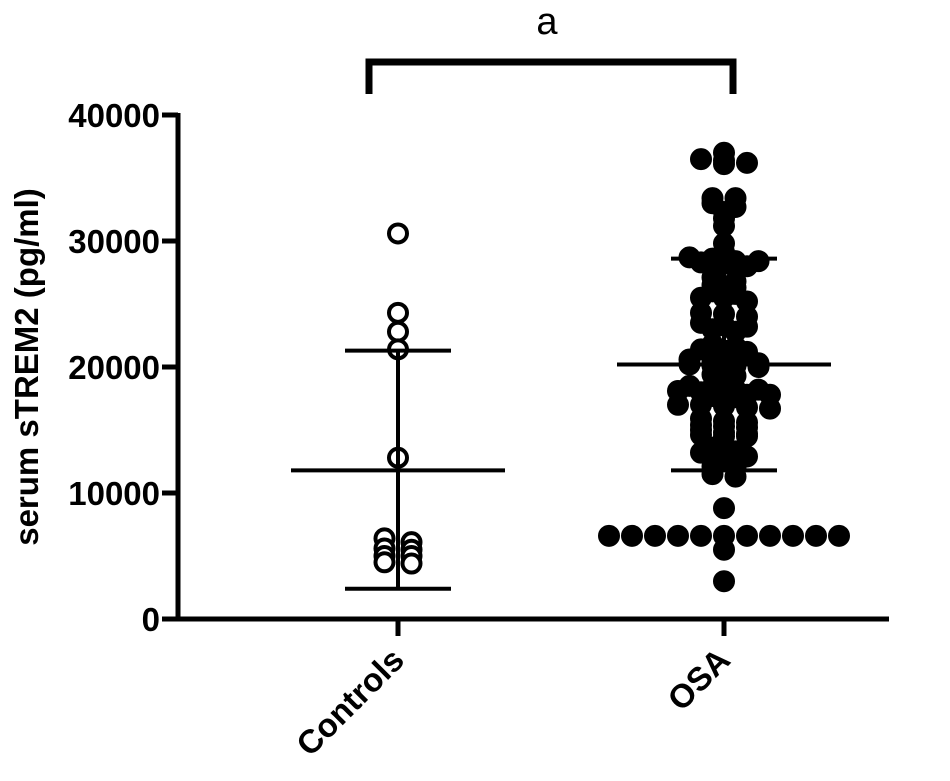  Describe the element at coordinates (26, 367) in the screenshot. I see `y-axis-title: serum sTREM2 (pg/ml)` at that location.